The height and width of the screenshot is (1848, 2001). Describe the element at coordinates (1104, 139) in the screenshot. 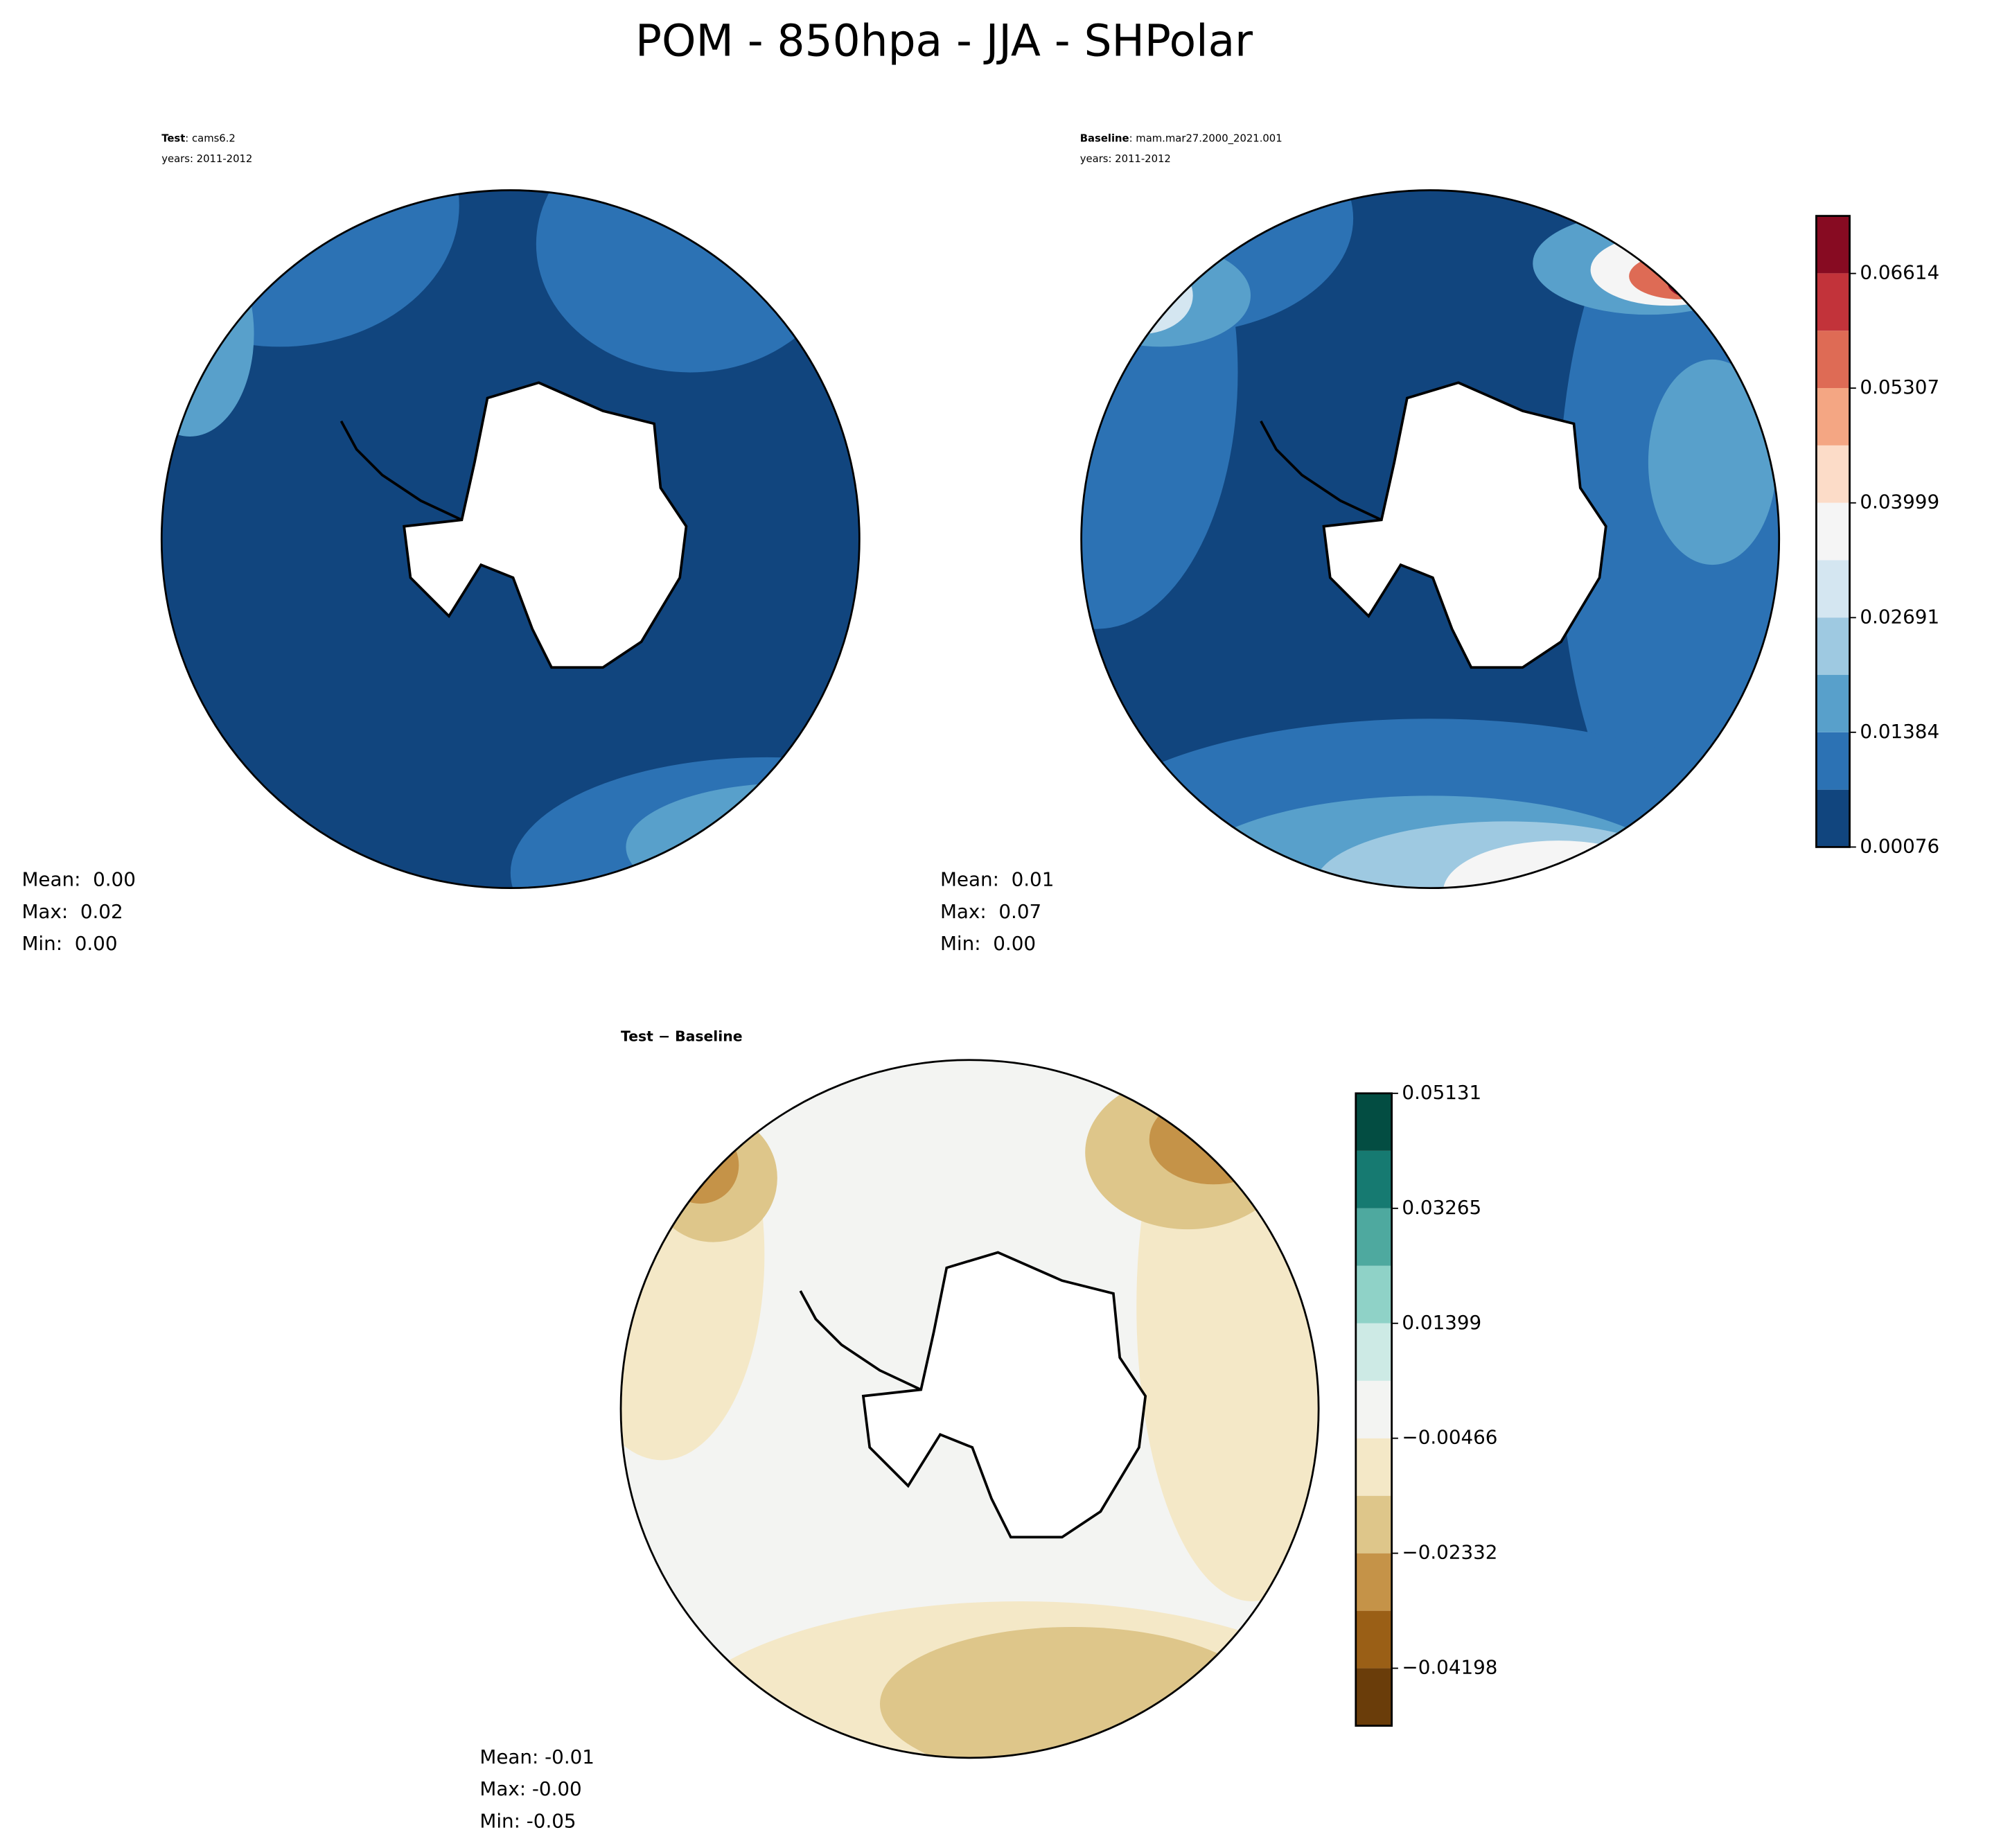

I see `panel-label-bold: Baseline` at that location.